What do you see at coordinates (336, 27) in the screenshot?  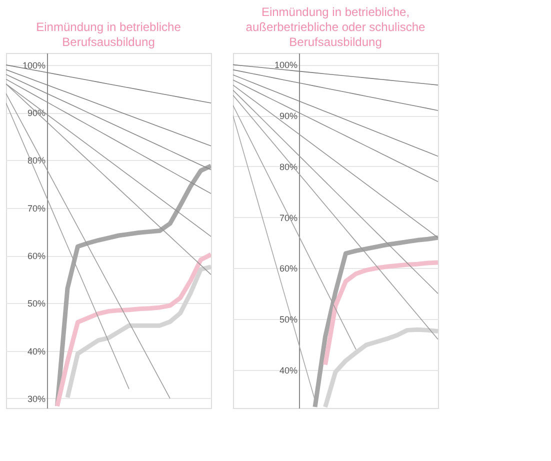 I see `chart-title: Einmündung in betriebliche, außerbetriebliche oder schulische Berufsausbildung` at bounding box center [336, 27].